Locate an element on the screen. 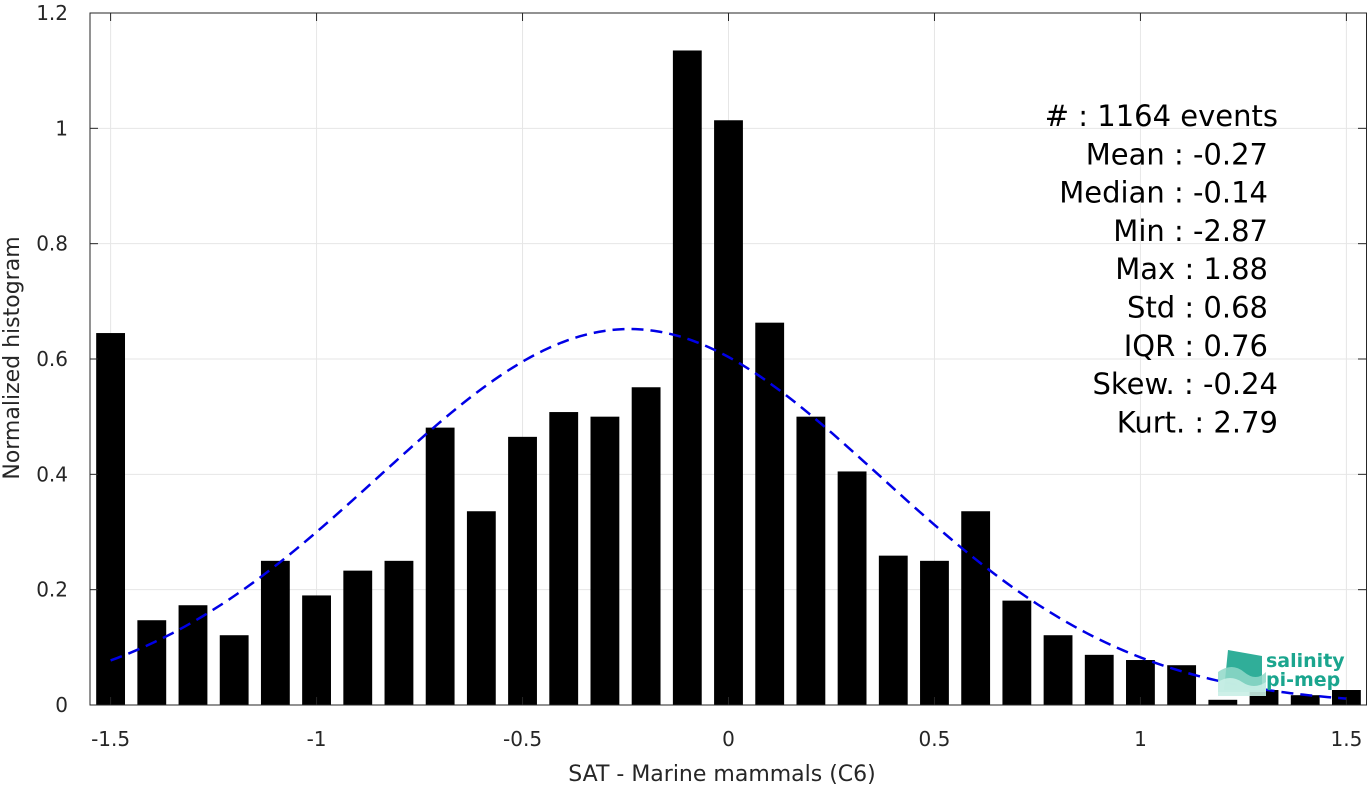 The height and width of the screenshot is (785, 1367). y-tick-label-1: 0.2 is located at coordinates (52, 590).